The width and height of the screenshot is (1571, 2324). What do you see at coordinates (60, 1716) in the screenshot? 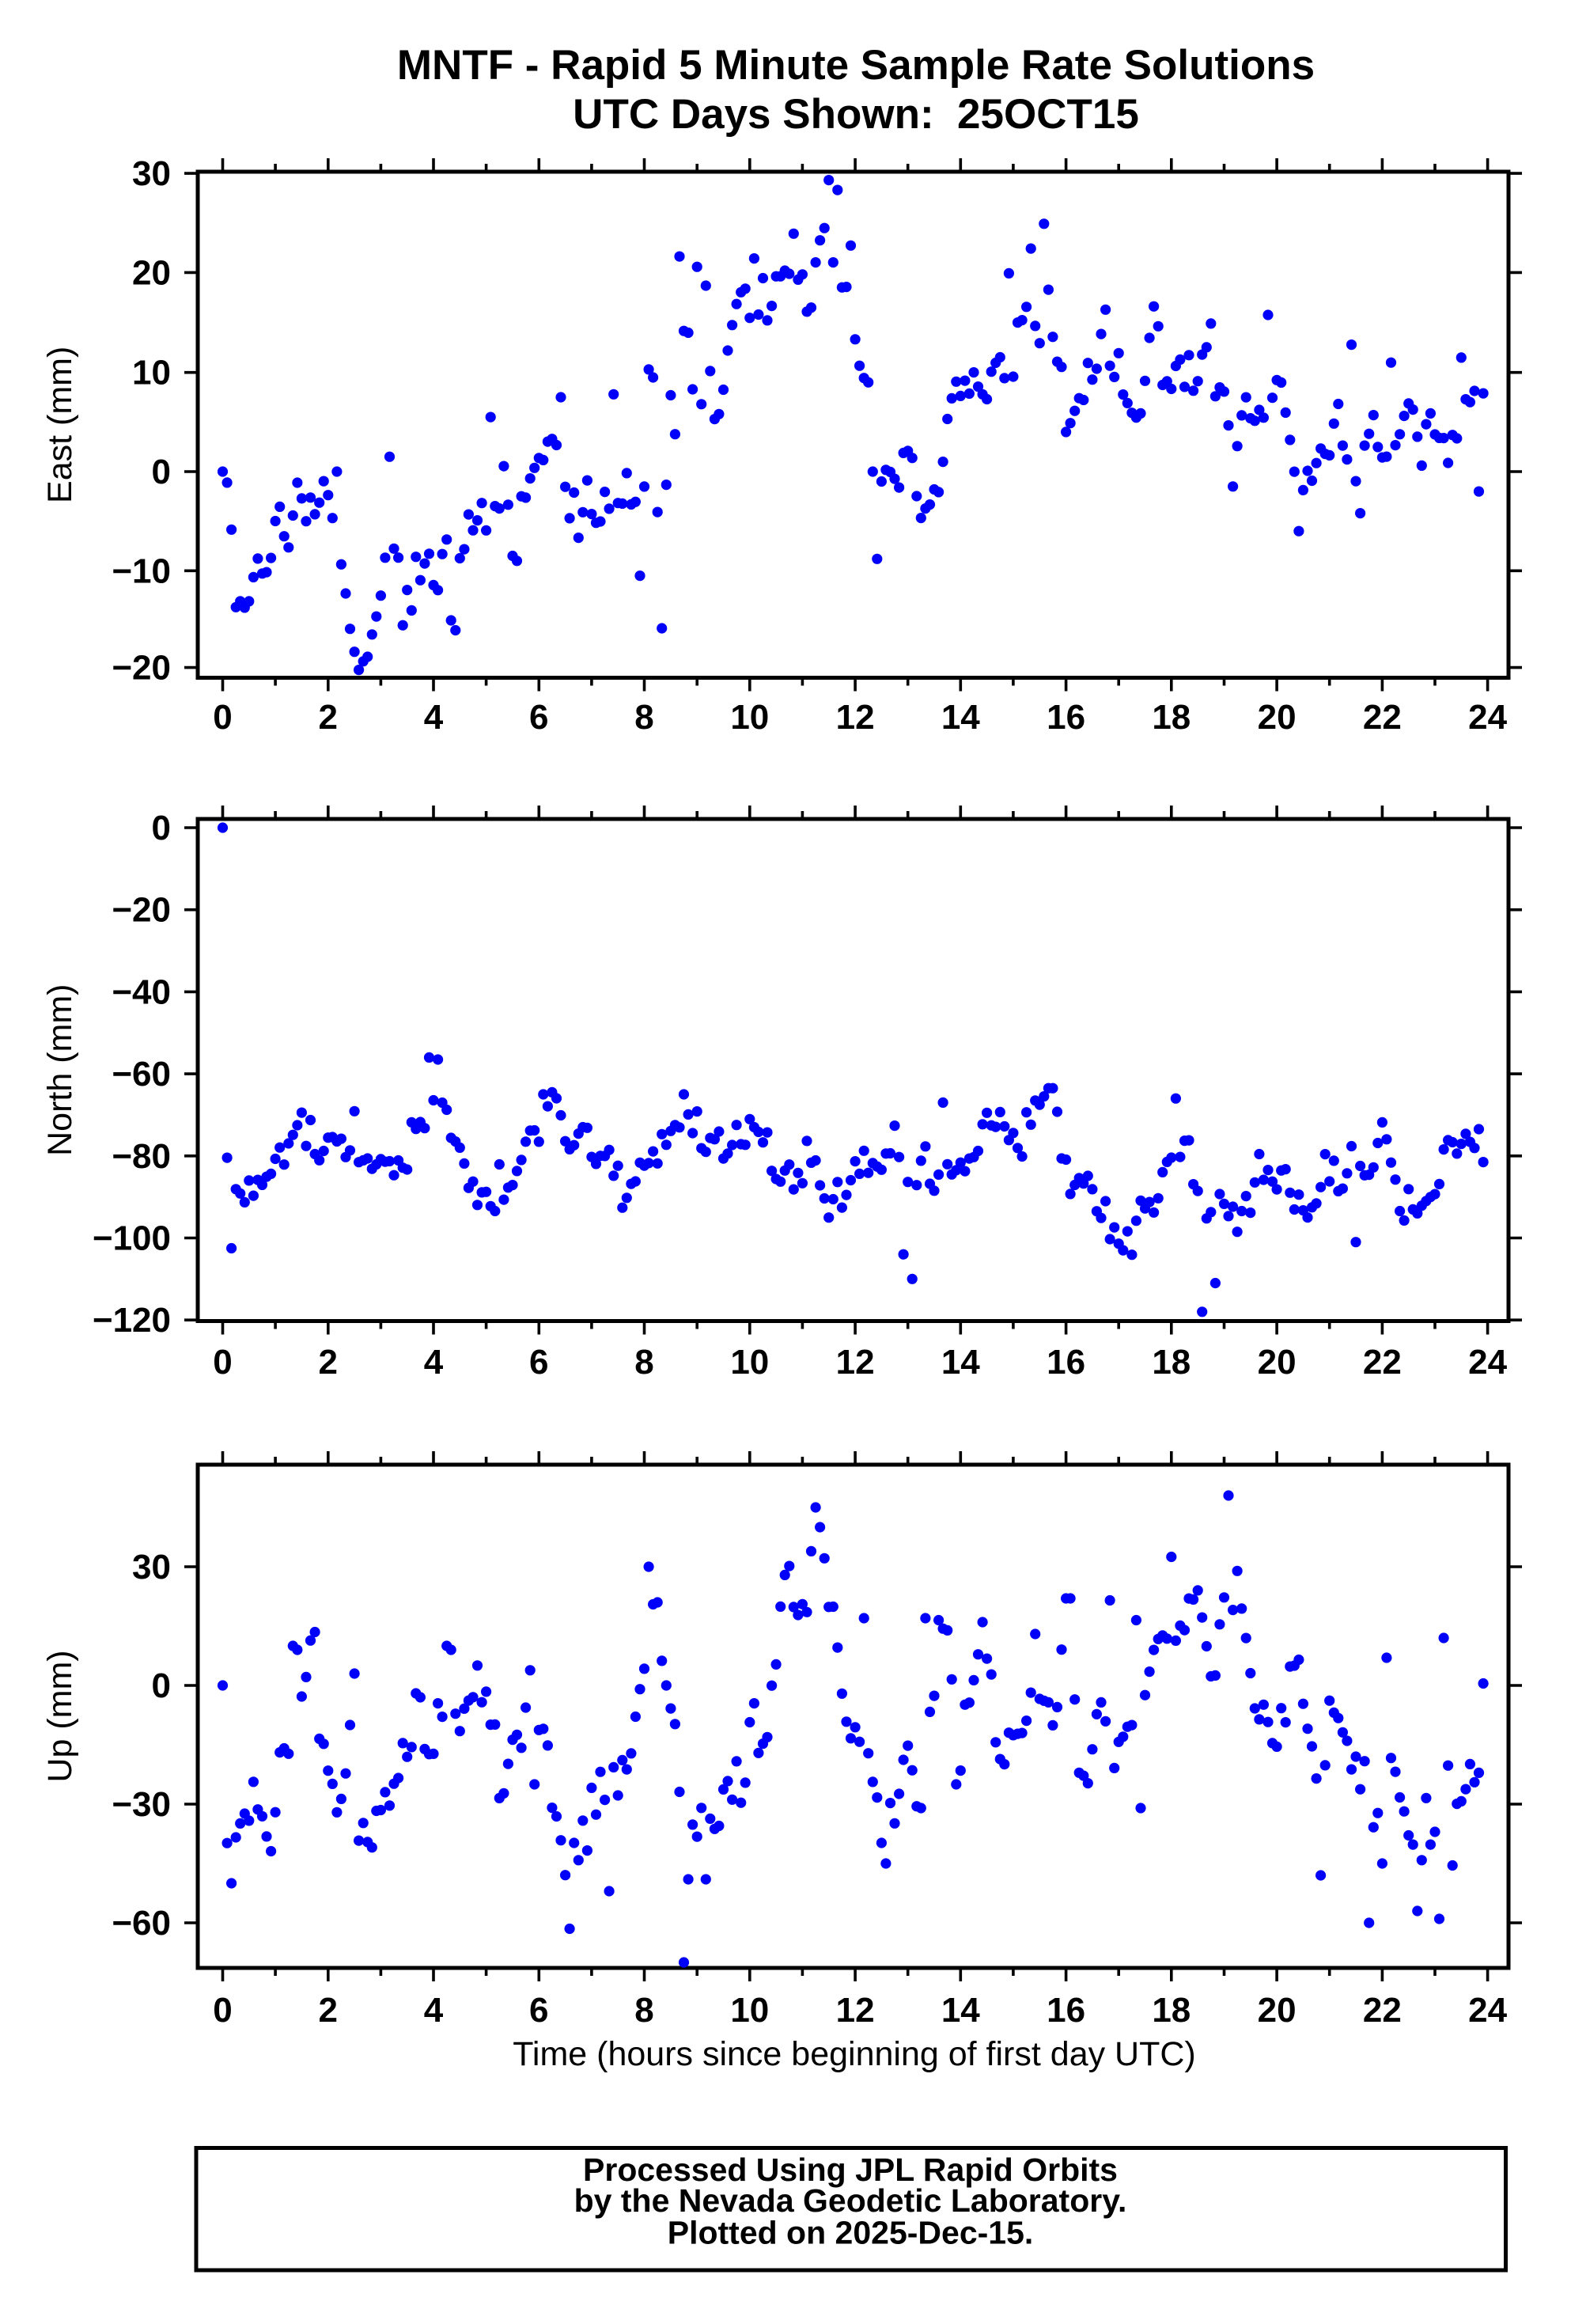
I see `svg-text: Up (mm)` at bounding box center [60, 1716].